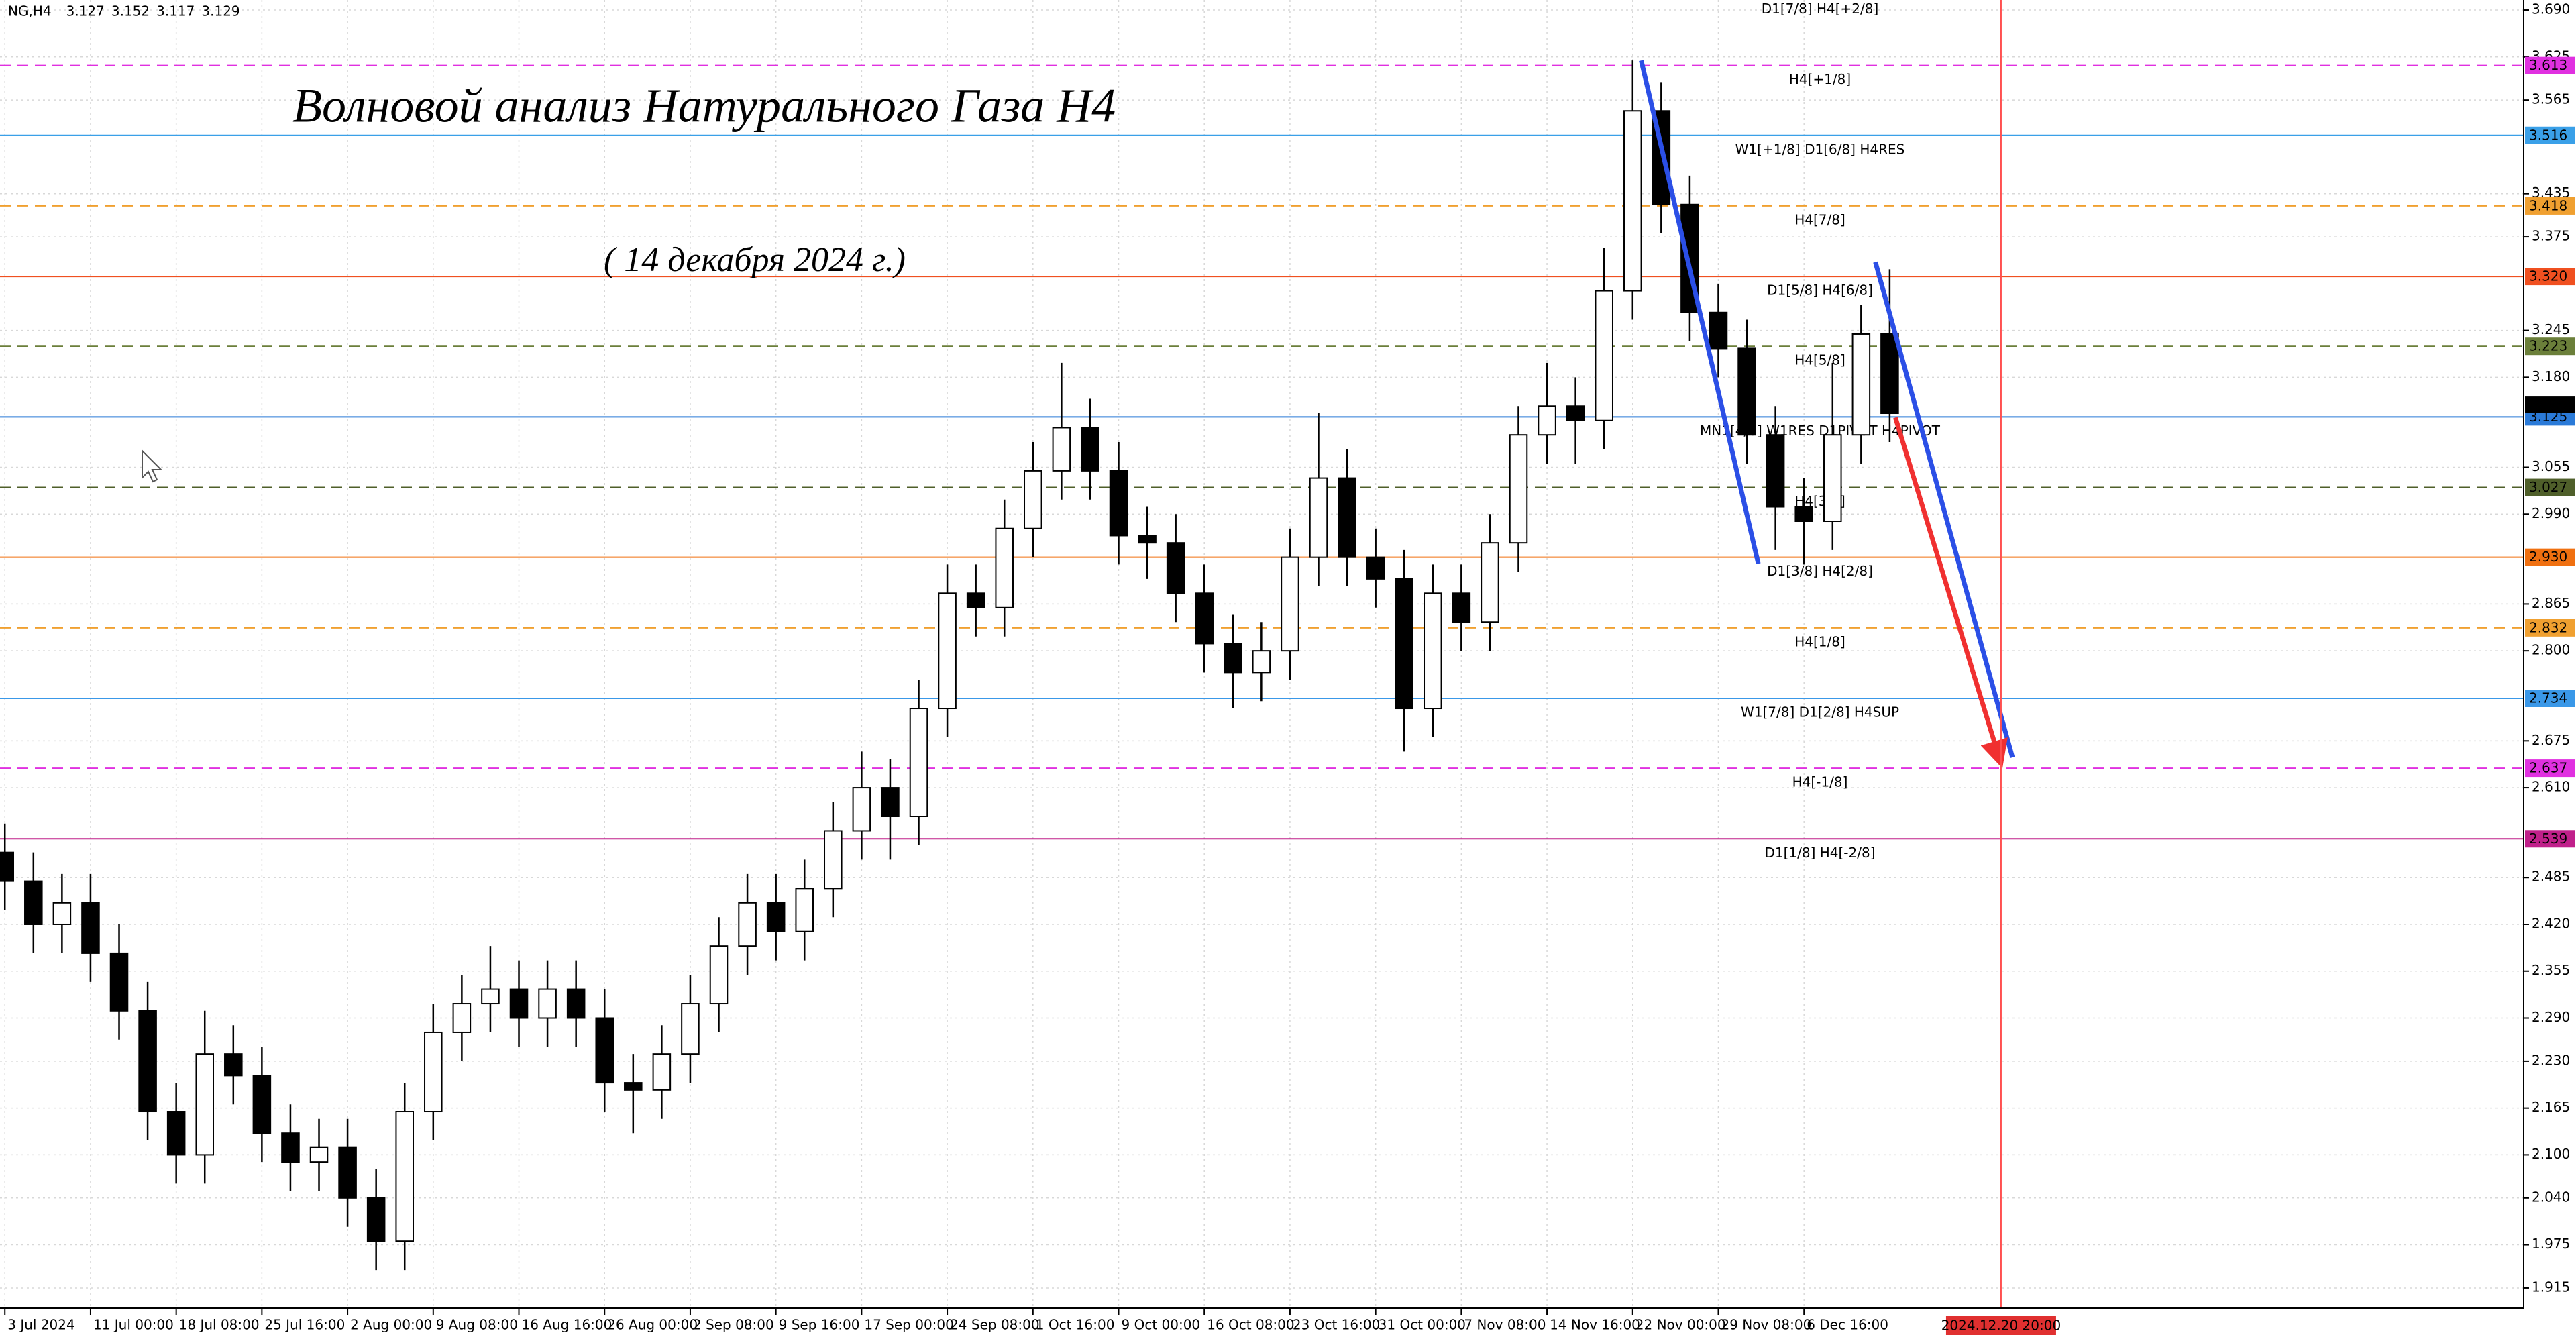 The image size is (2576, 1339). I want to click on x-tick-label: 1 Oct 16:00, so click(1075, 1325).